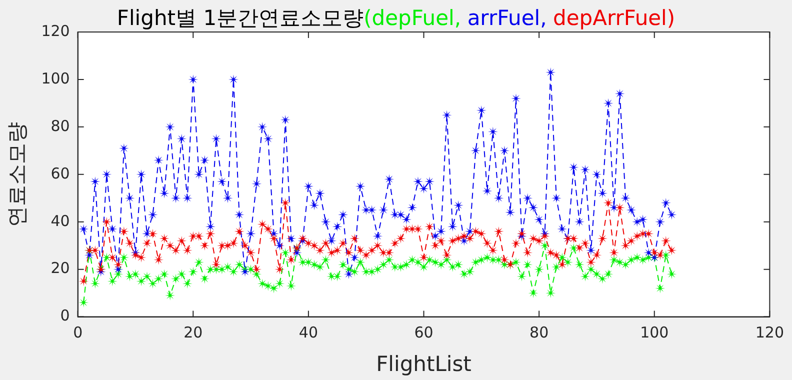  I want to click on text: depArrFuel), so click(614, 18).